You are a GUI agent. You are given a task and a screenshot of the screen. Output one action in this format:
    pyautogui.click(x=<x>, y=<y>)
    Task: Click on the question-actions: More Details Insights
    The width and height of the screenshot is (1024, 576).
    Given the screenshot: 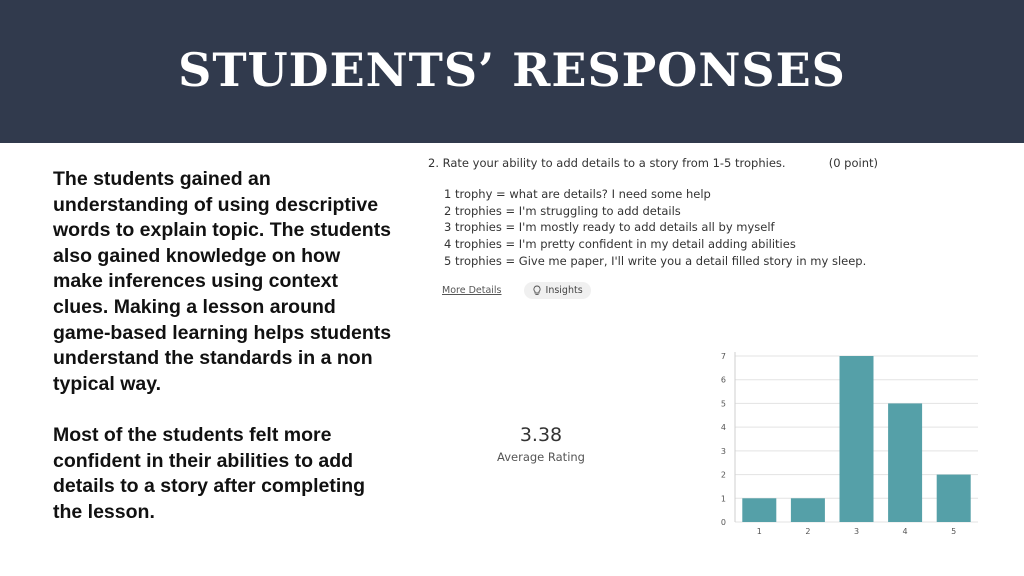 What is the action you would take?
    pyautogui.click(x=658, y=290)
    